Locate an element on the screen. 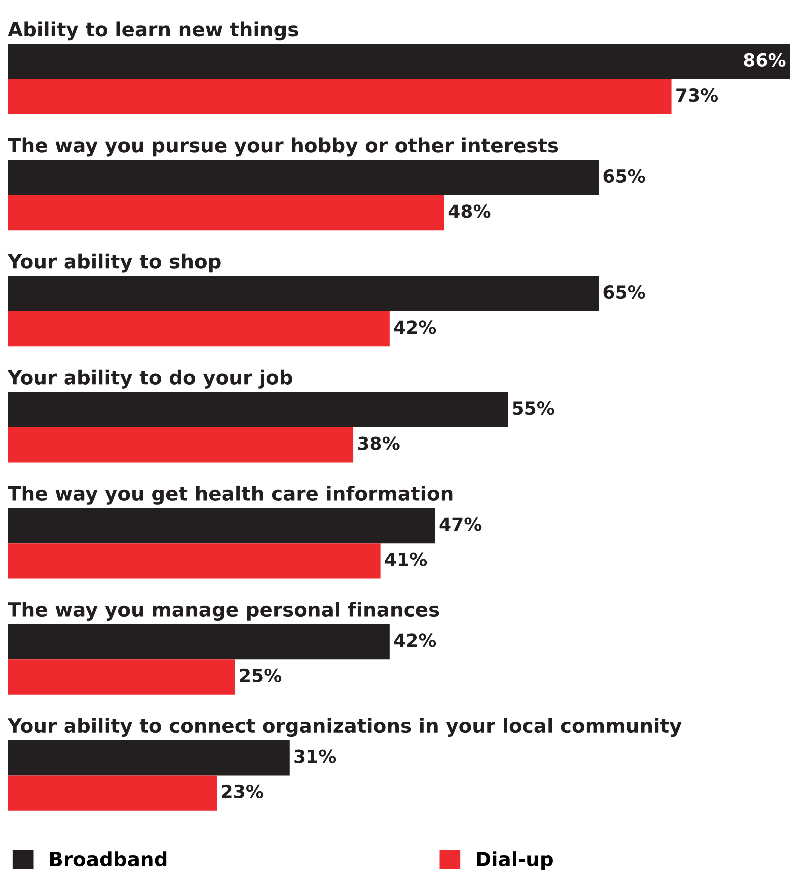 The height and width of the screenshot is (884, 791). y-tick-label: Ability to learn new things is located at coordinates (153, 31).